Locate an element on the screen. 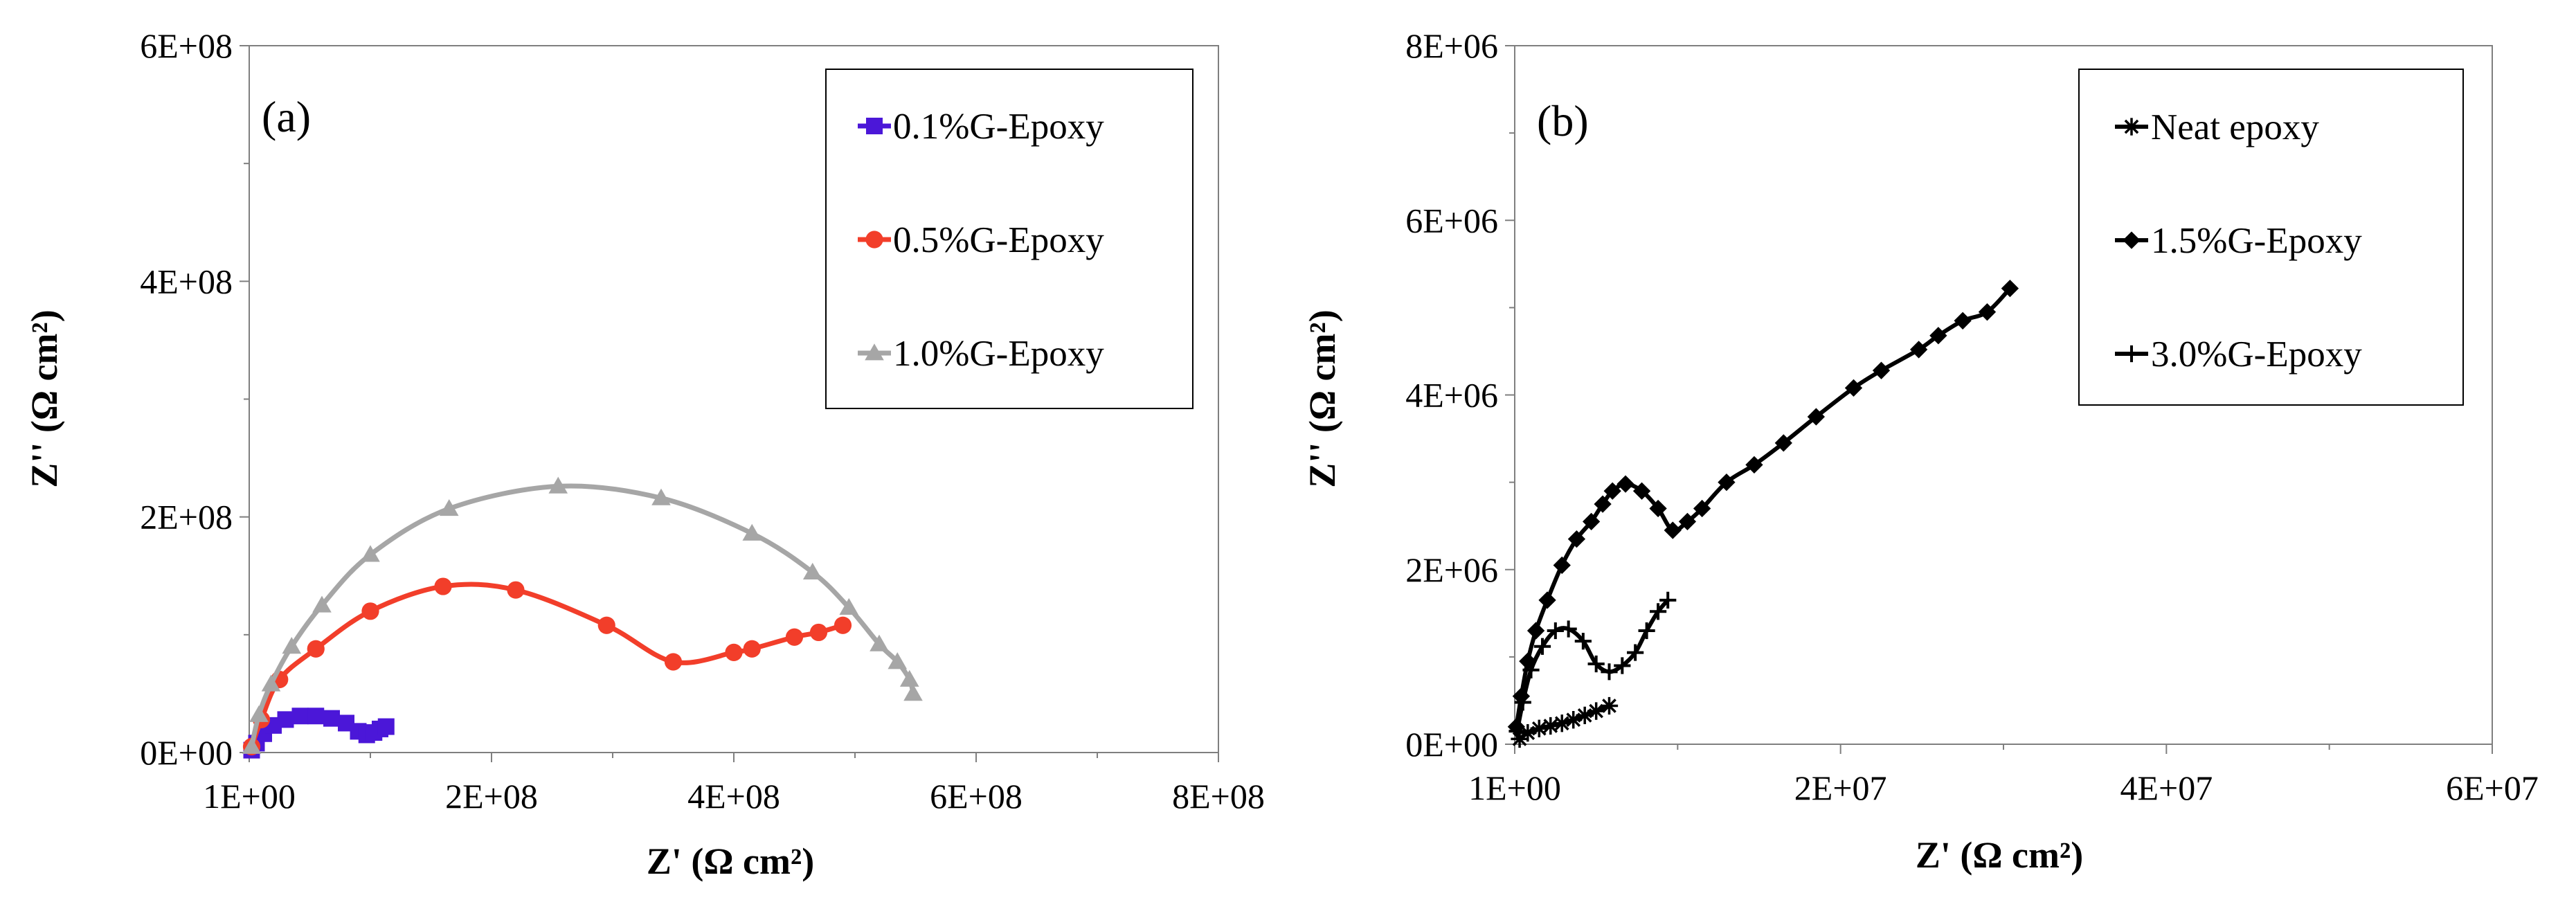 The width and height of the screenshot is (2576, 900). series-0-5-g-epoxy is located at coordinates (547, 666).